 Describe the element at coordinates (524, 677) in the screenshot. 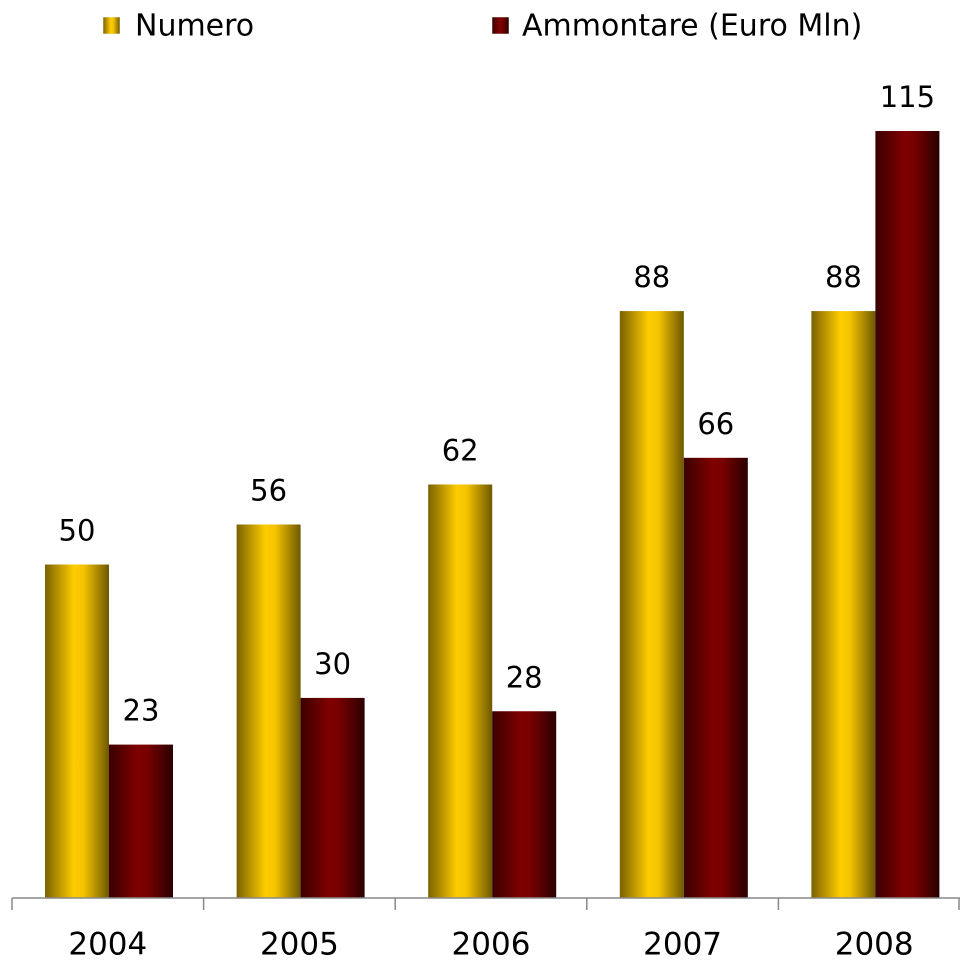

I see `data-label: 28` at that location.